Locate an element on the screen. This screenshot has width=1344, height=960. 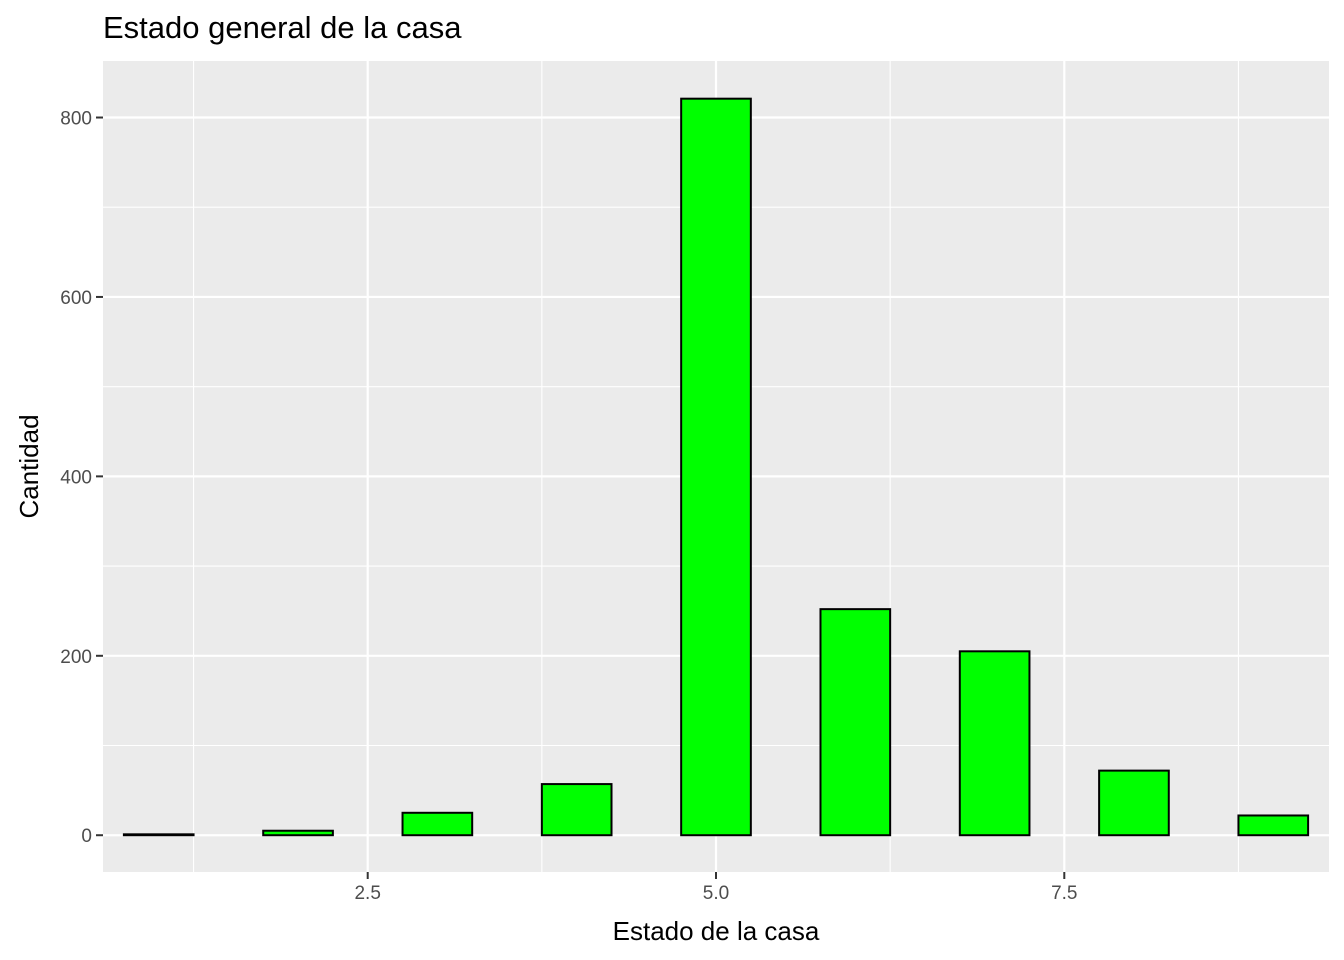
x-axis: 2.5 5.0 7.5 is located at coordinates (716, 888).